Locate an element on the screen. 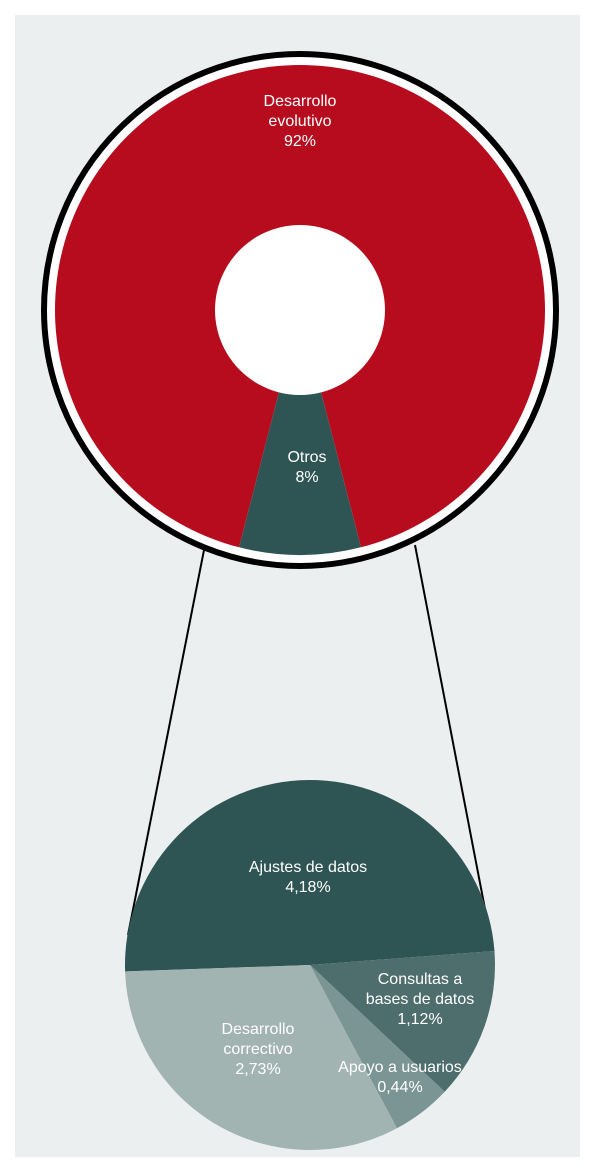 Image resolution: width=595 pixels, height=1172 pixels. slice-name: Ajustes de datos is located at coordinates (308, 867).